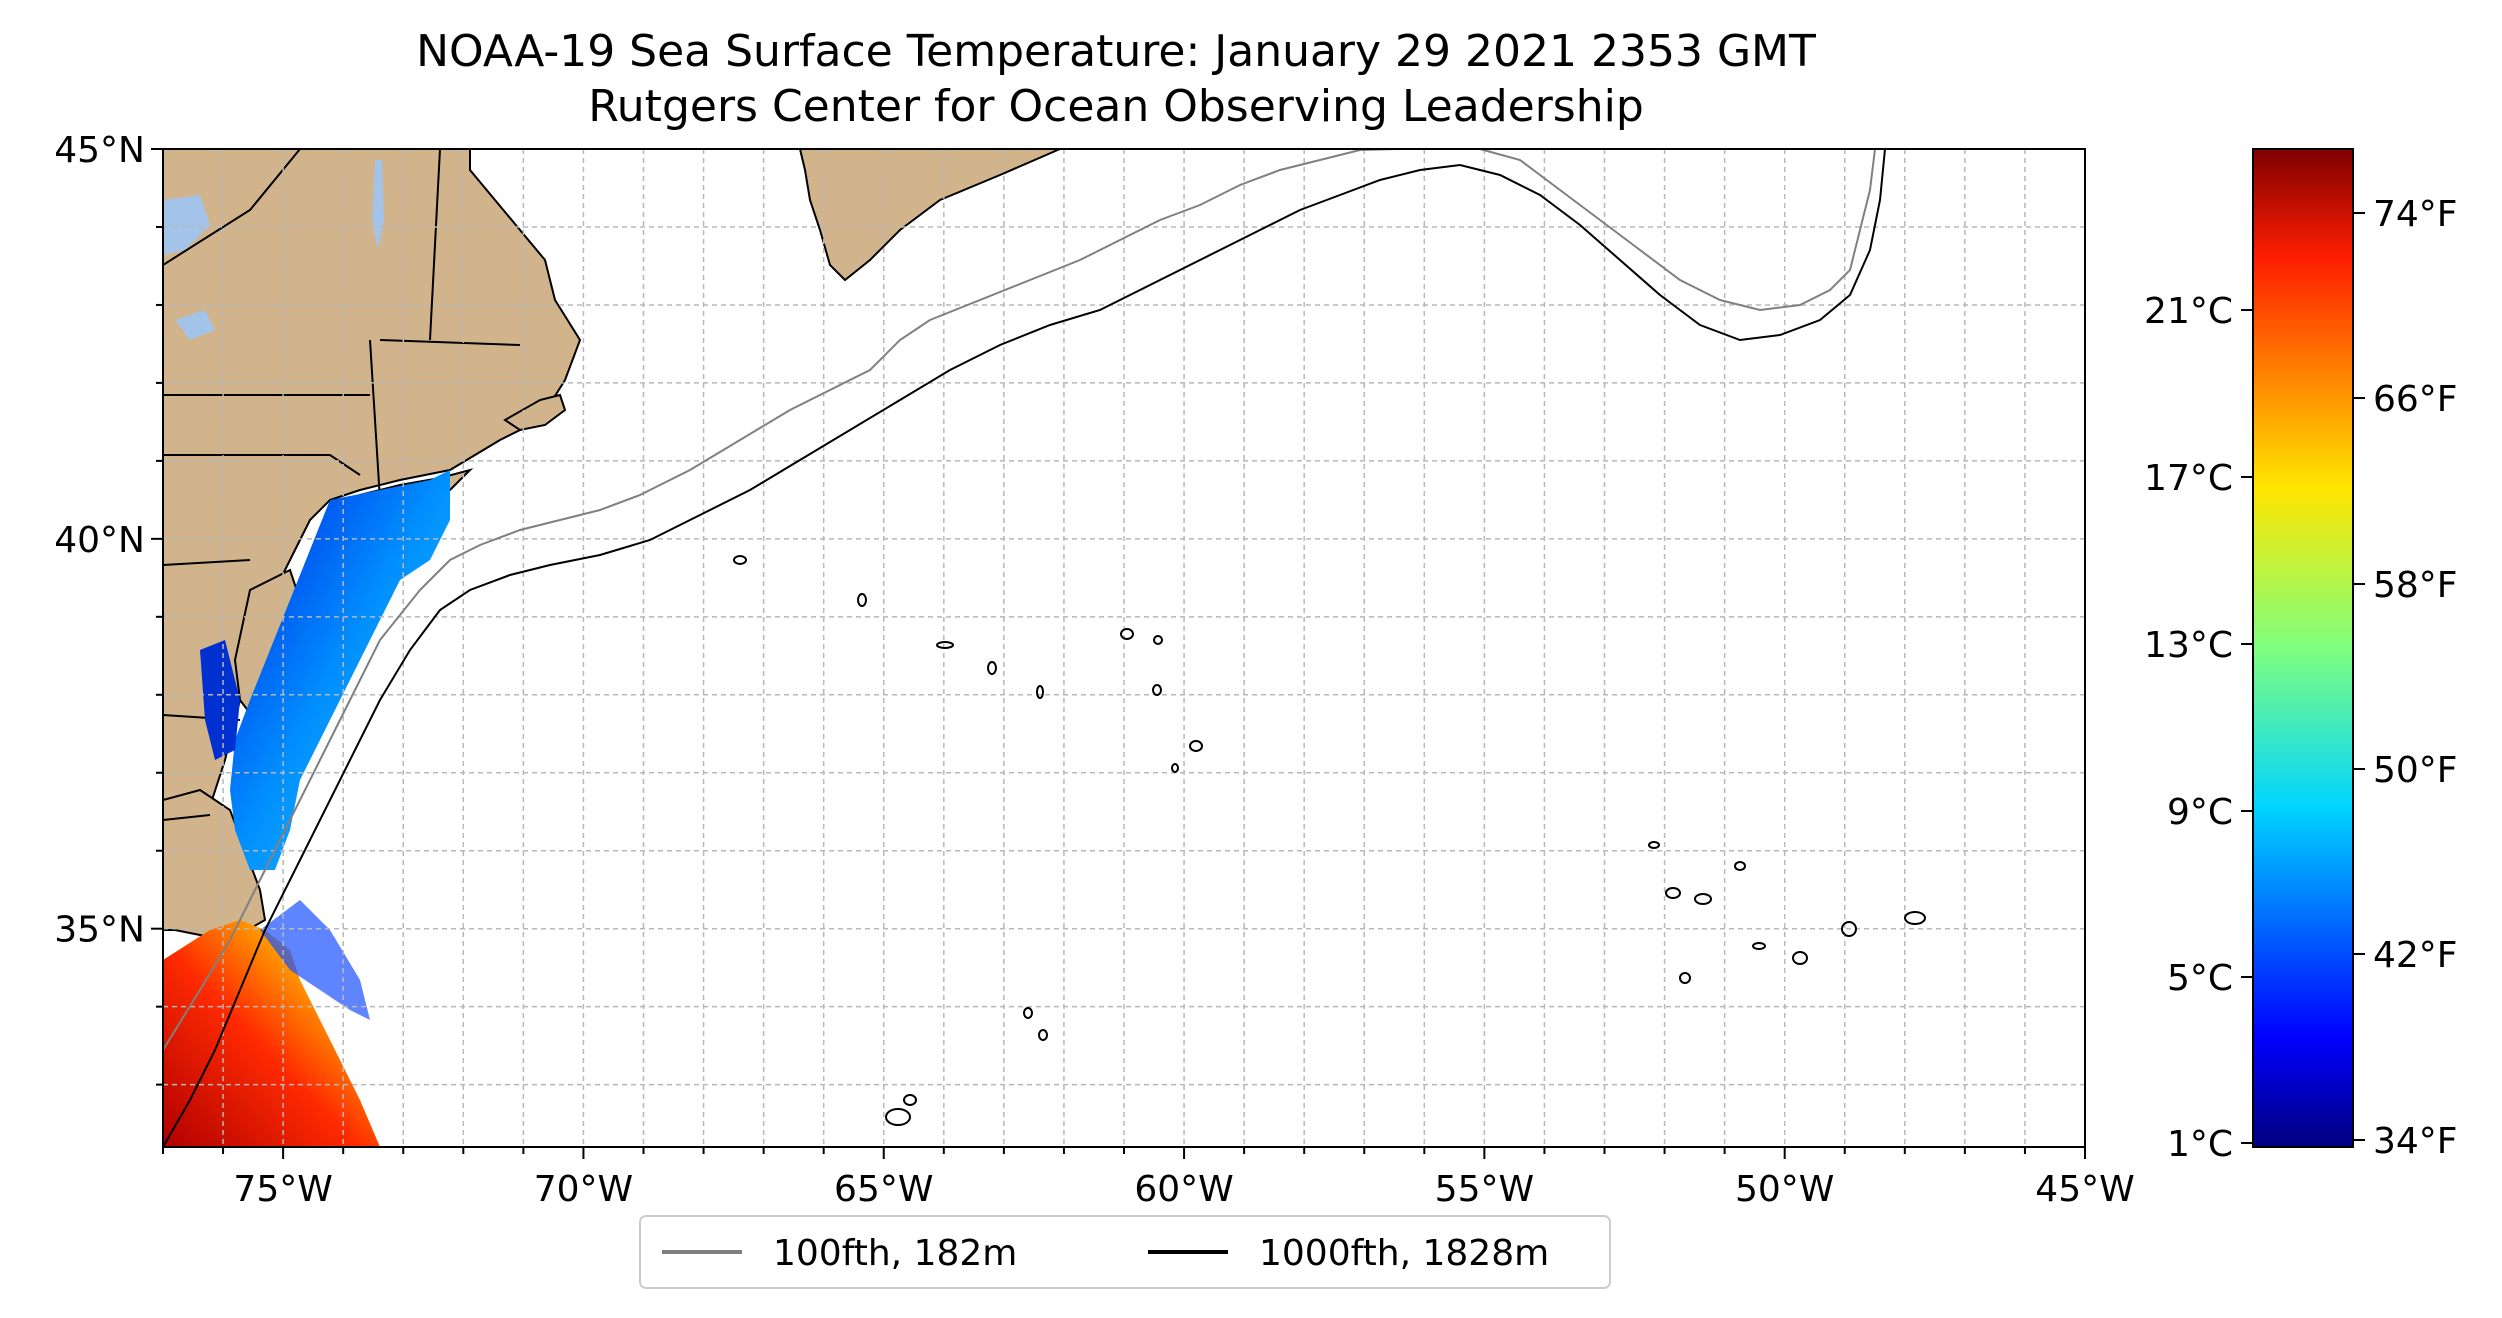  I want to click on lon-tick-label: 45°W, so click(2084, 1189).